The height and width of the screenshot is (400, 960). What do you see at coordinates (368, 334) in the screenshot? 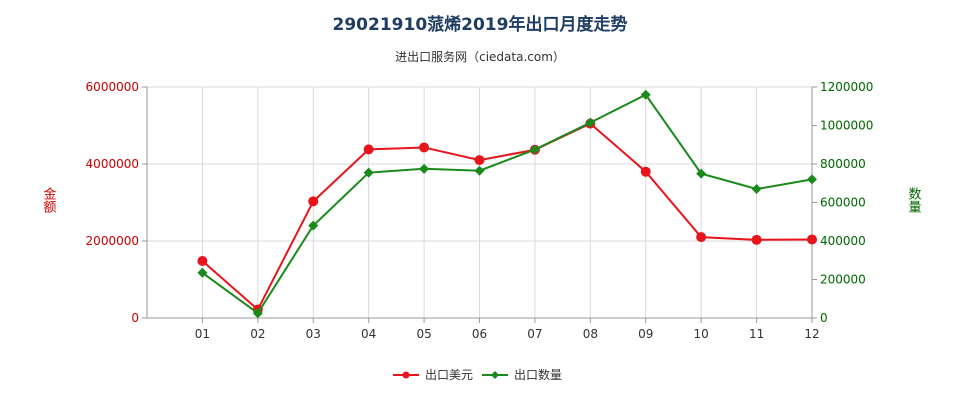
I see `x-tick-label: 04` at bounding box center [368, 334].